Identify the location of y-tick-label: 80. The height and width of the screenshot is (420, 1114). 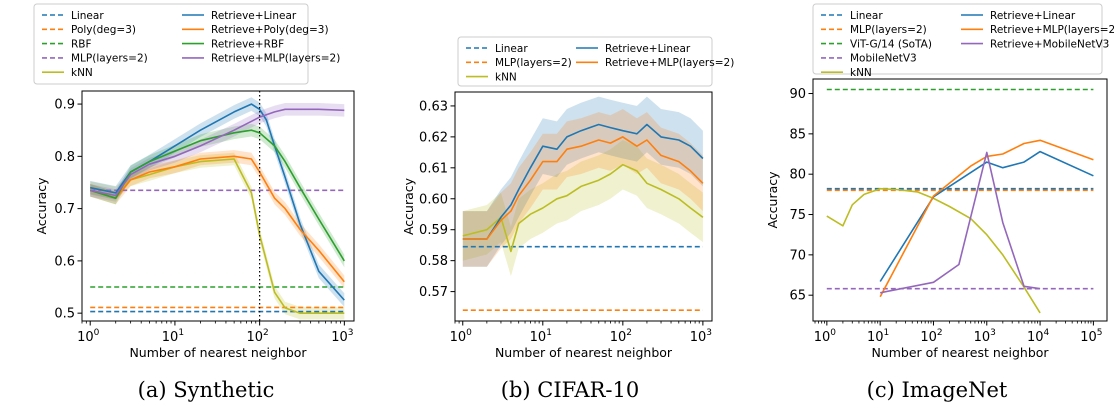
(797, 175).